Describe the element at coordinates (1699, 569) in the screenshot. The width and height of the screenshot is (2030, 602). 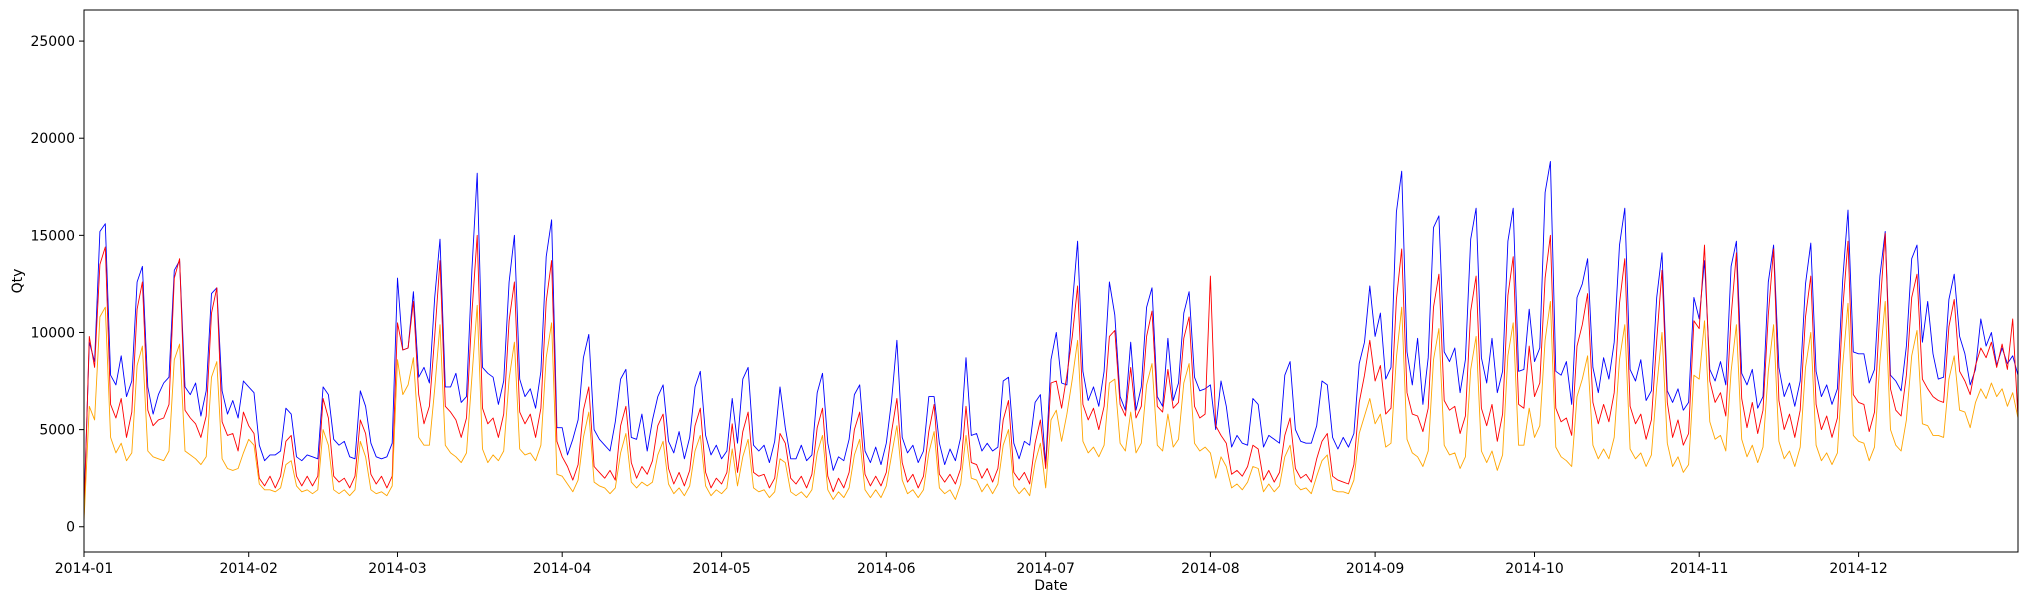
I see `x-tick-label: 2014-11` at that location.